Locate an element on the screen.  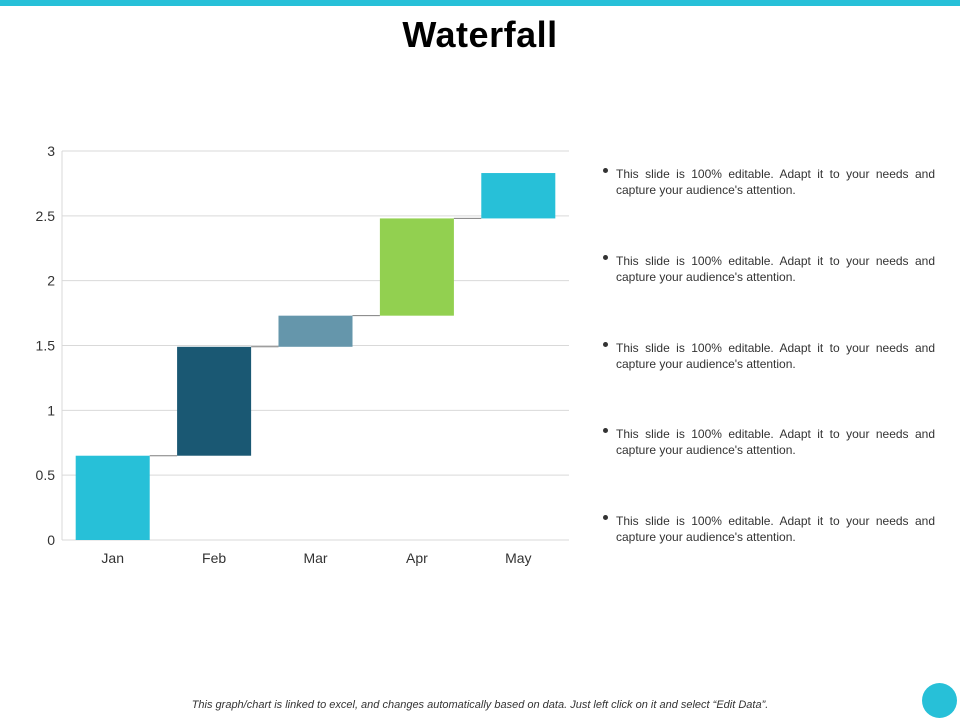
corner-circle-icon is located at coordinates (939, 700).